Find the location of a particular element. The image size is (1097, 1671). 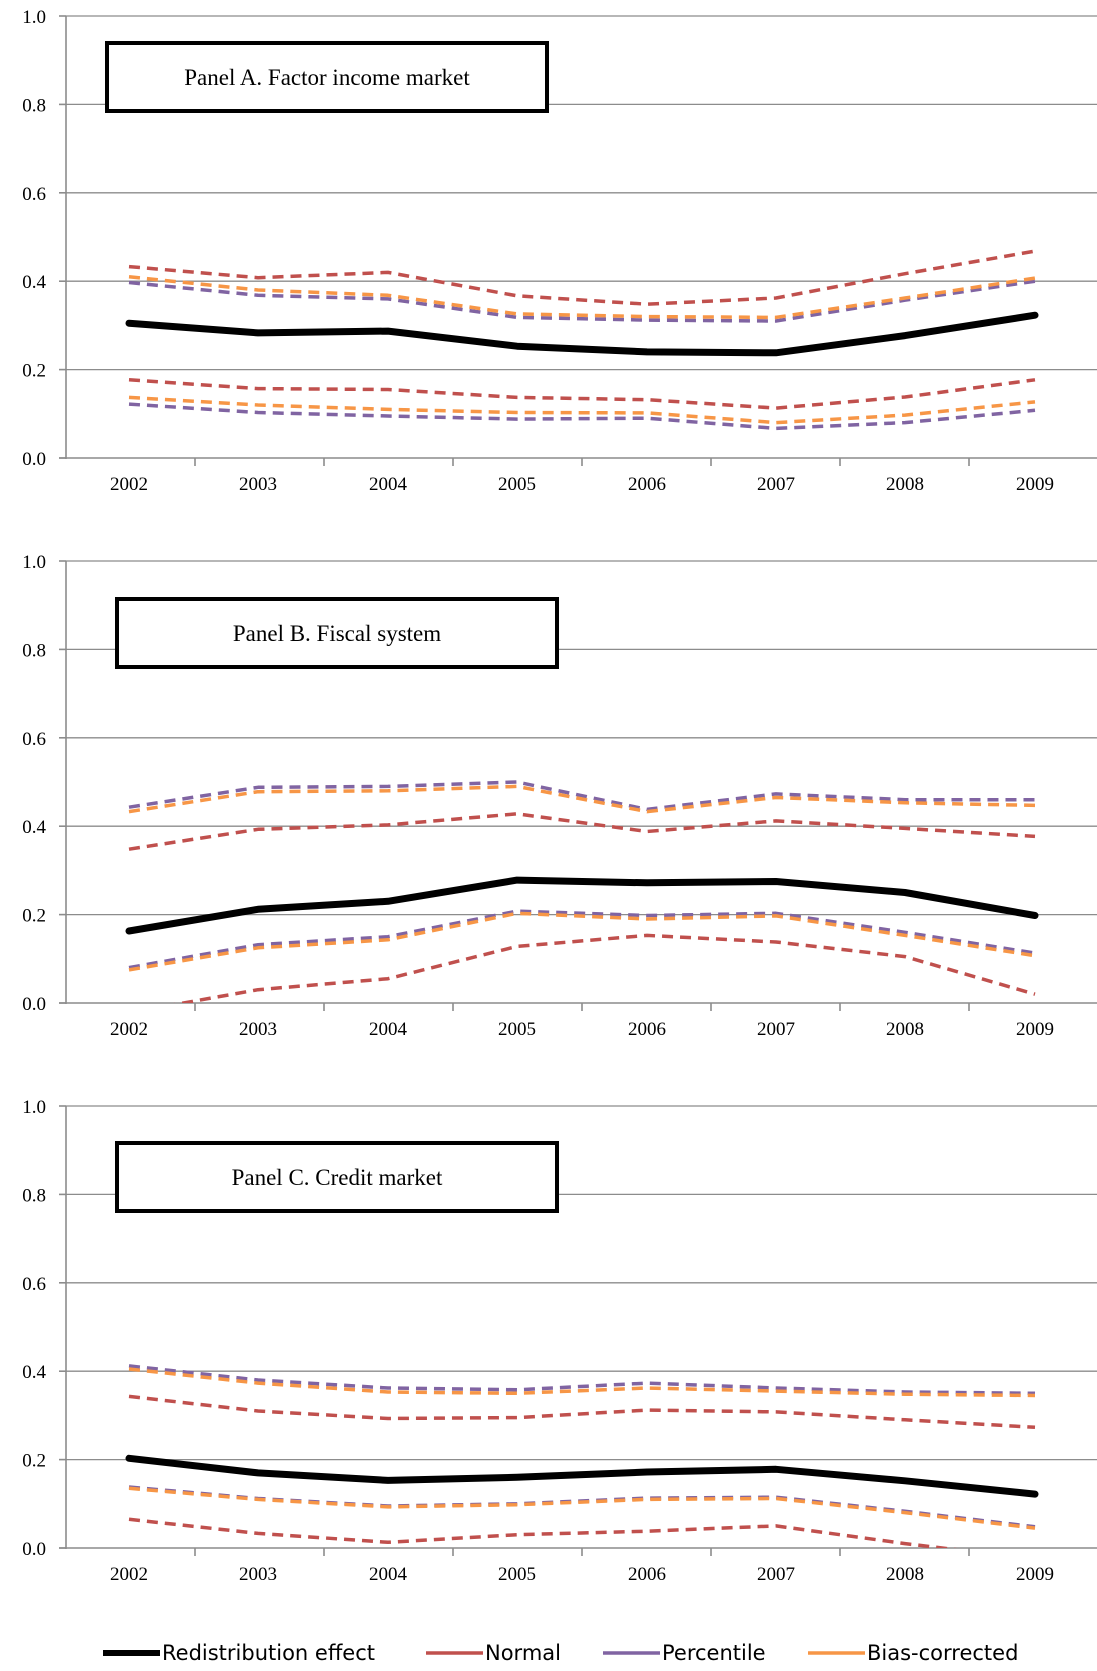

panel-title: Panel B. Fiscal system is located at coordinates (337, 633).